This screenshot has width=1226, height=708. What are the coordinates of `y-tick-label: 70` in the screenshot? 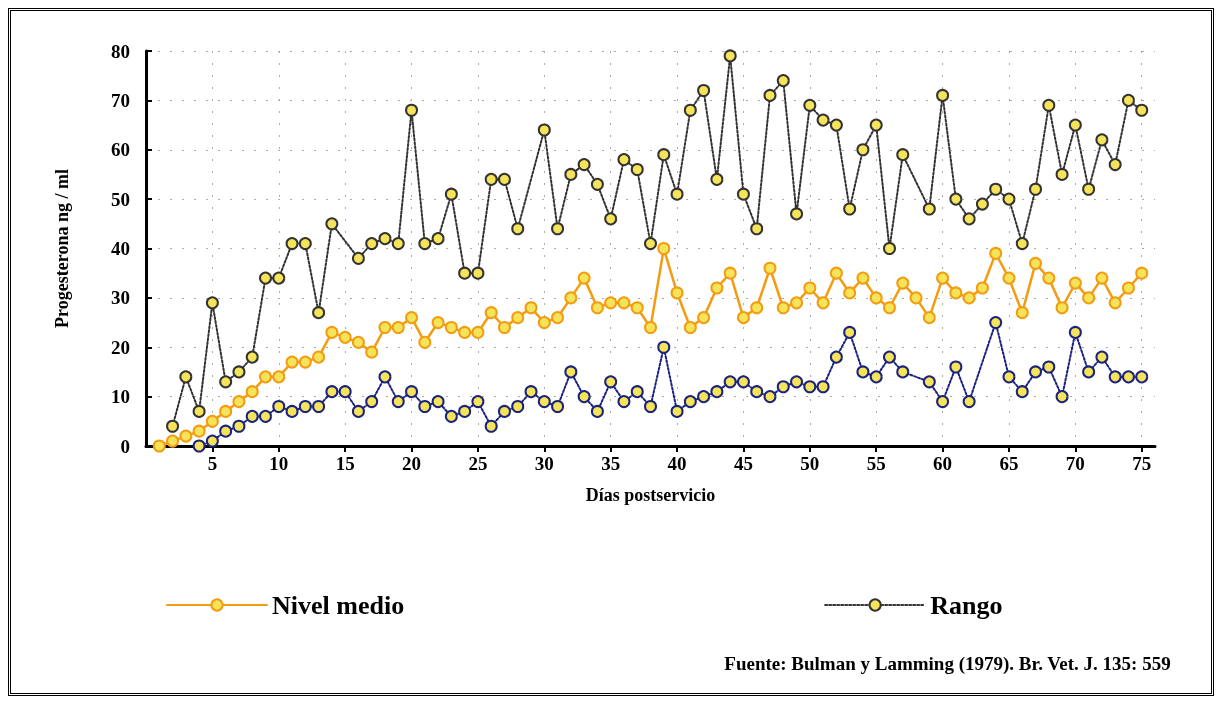 It's located at (120, 100).